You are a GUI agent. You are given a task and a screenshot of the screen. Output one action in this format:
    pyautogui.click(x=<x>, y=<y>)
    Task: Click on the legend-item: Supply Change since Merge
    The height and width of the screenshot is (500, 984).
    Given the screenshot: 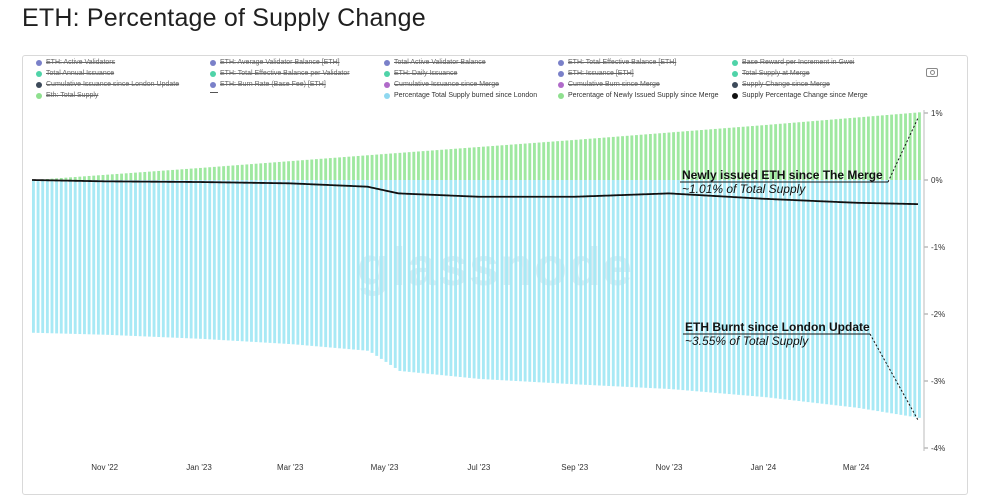 What is the action you would take?
    pyautogui.click(x=781, y=84)
    